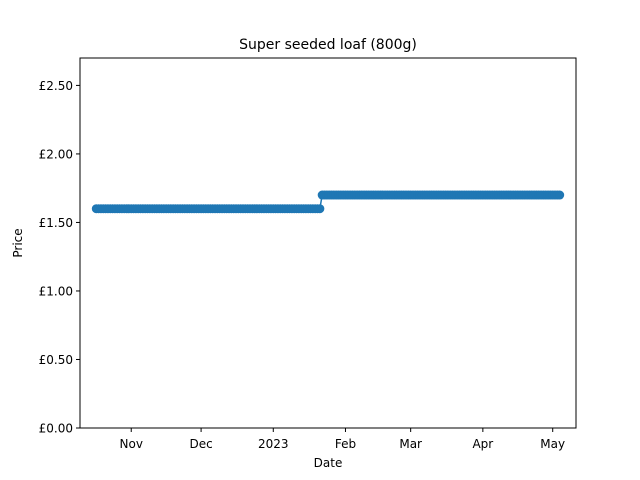  What do you see at coordinates (56, 291) in the screenshot?
I see `y-tick-label: £1.00` at bounding box center [56, 291].